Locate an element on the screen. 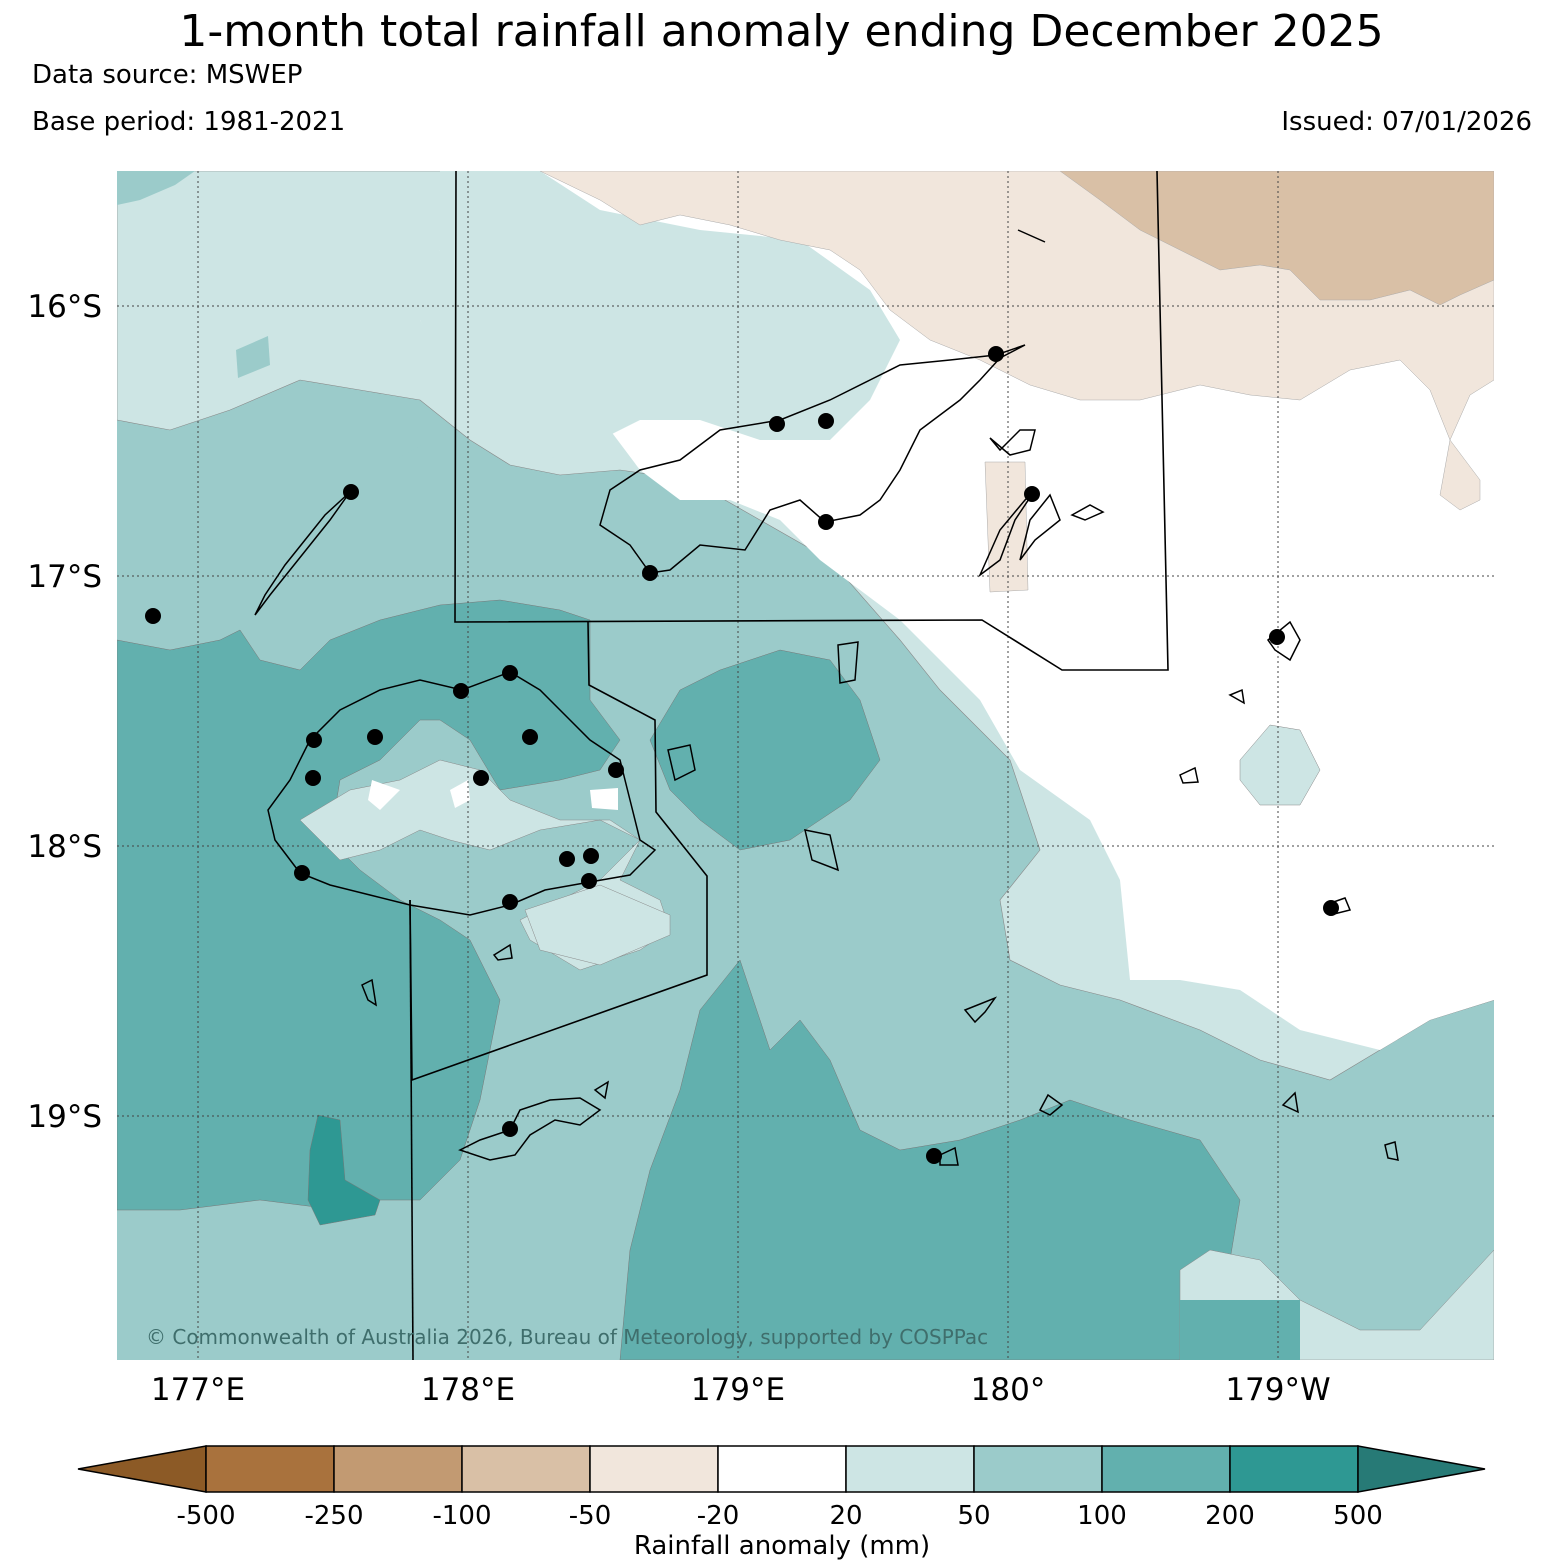 The image size is (1563, 1563). lon-label-179e: 179°E is located at coordinates (738, 1390).